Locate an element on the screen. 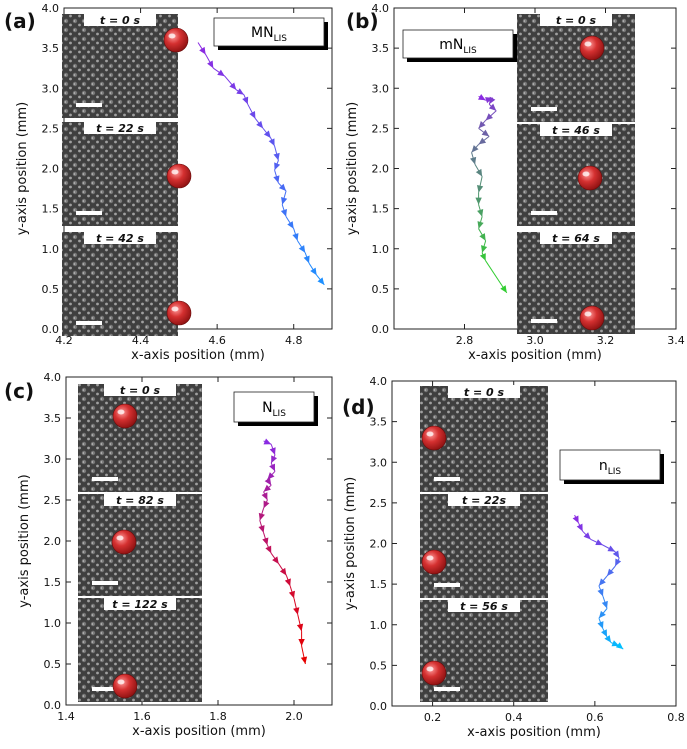  scale-bar is located at coordinates (105, 689).